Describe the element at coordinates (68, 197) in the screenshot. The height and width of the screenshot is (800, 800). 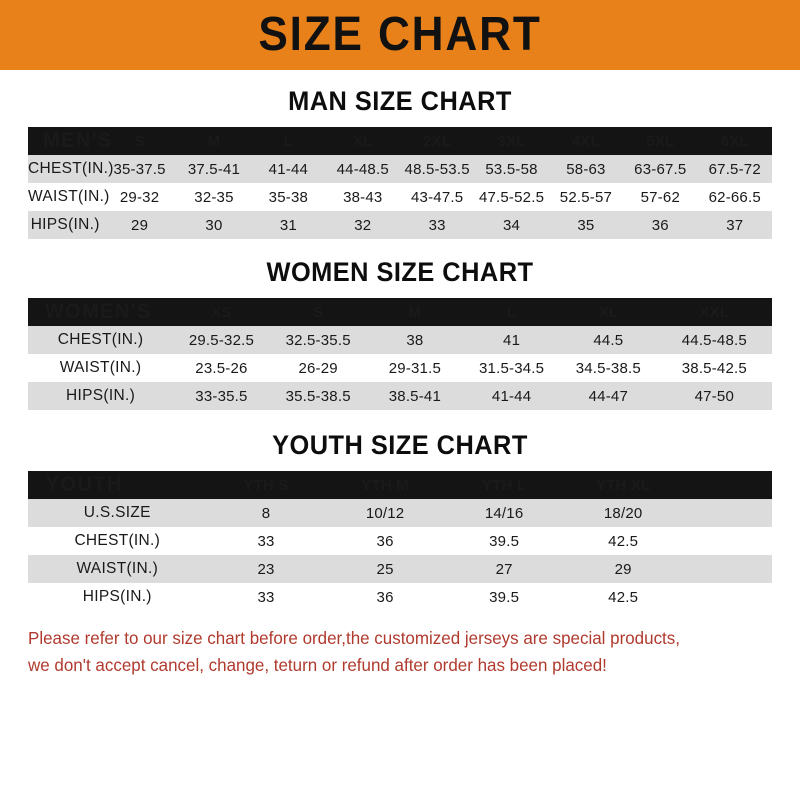
I see `row-label: WAIST(IN.)` at that location.